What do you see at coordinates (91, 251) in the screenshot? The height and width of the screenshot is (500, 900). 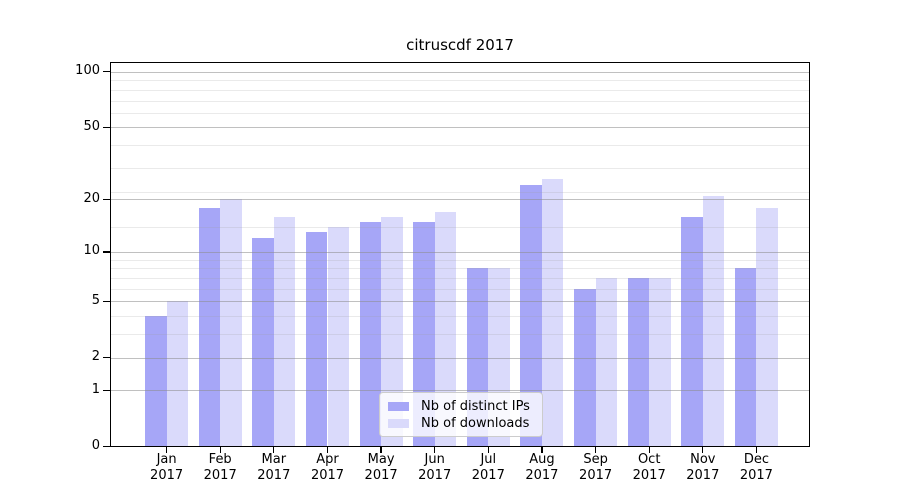 I see `y-axis-tick-label-10: 10` at bounding box center [91, 251].